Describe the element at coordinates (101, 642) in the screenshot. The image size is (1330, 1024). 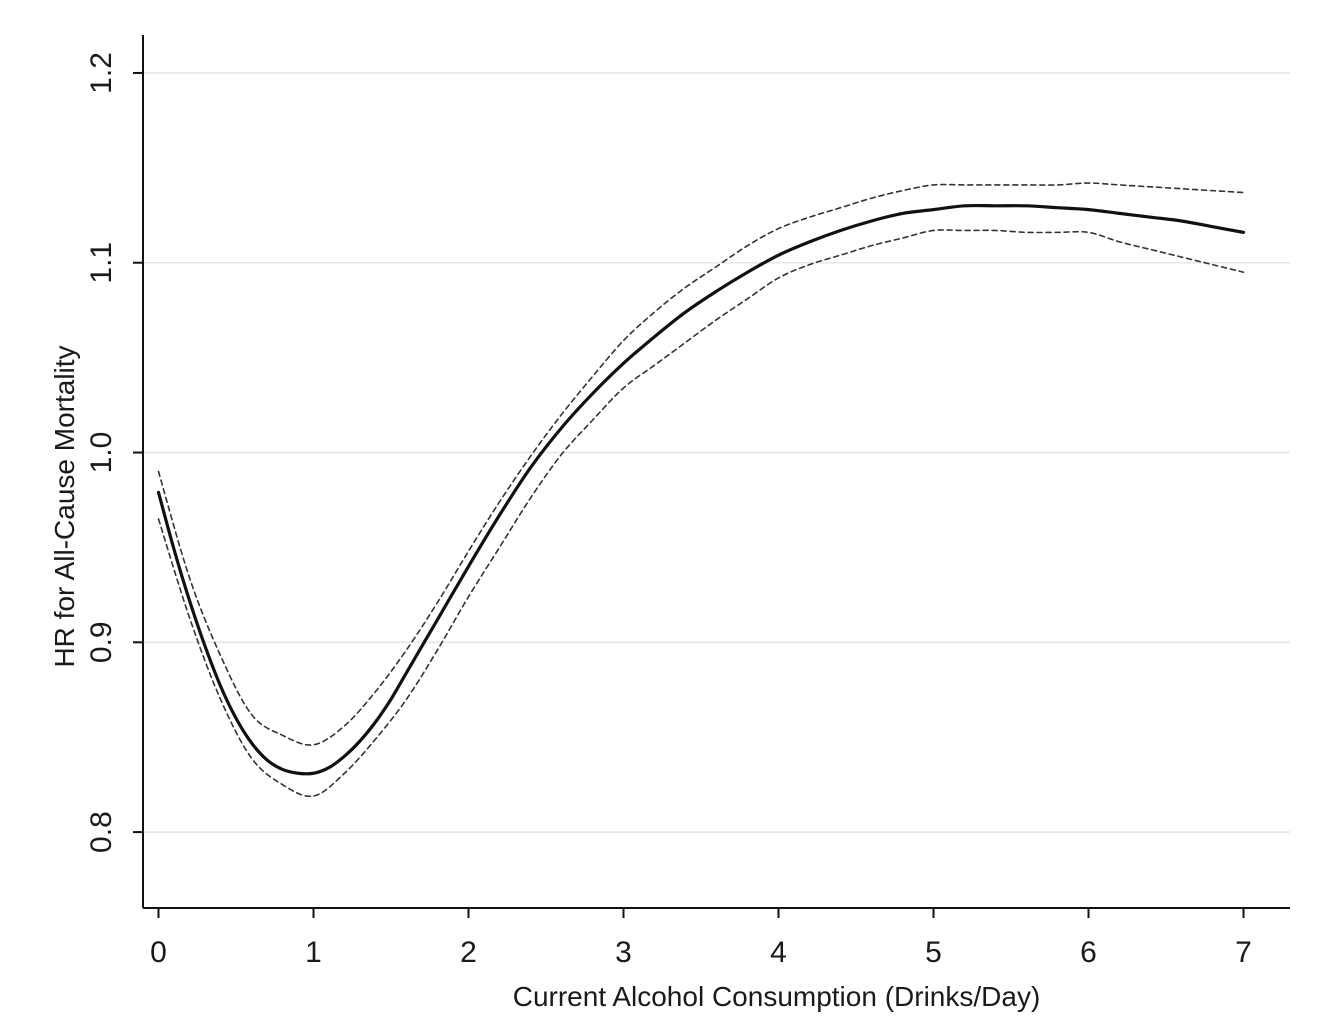
I see `y-tick-label-1: 0.9` at that location.